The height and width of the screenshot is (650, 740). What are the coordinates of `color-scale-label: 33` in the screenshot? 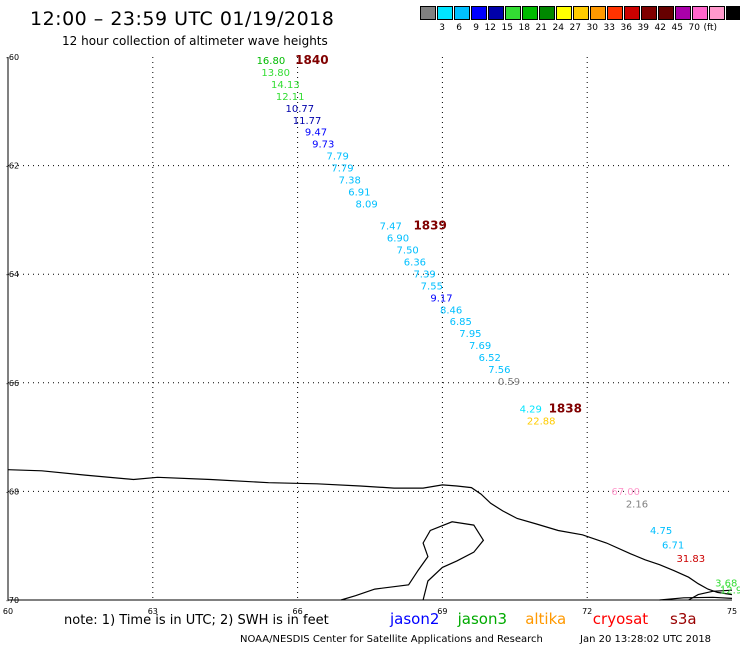 It's located at (609, 28).